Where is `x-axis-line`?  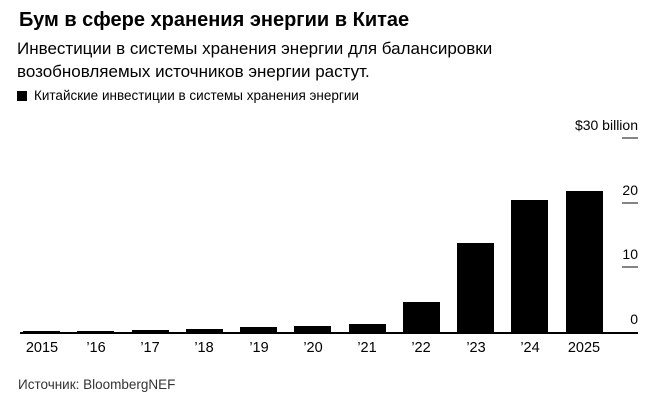 x-axis-line is located at coordinates (329, 333).